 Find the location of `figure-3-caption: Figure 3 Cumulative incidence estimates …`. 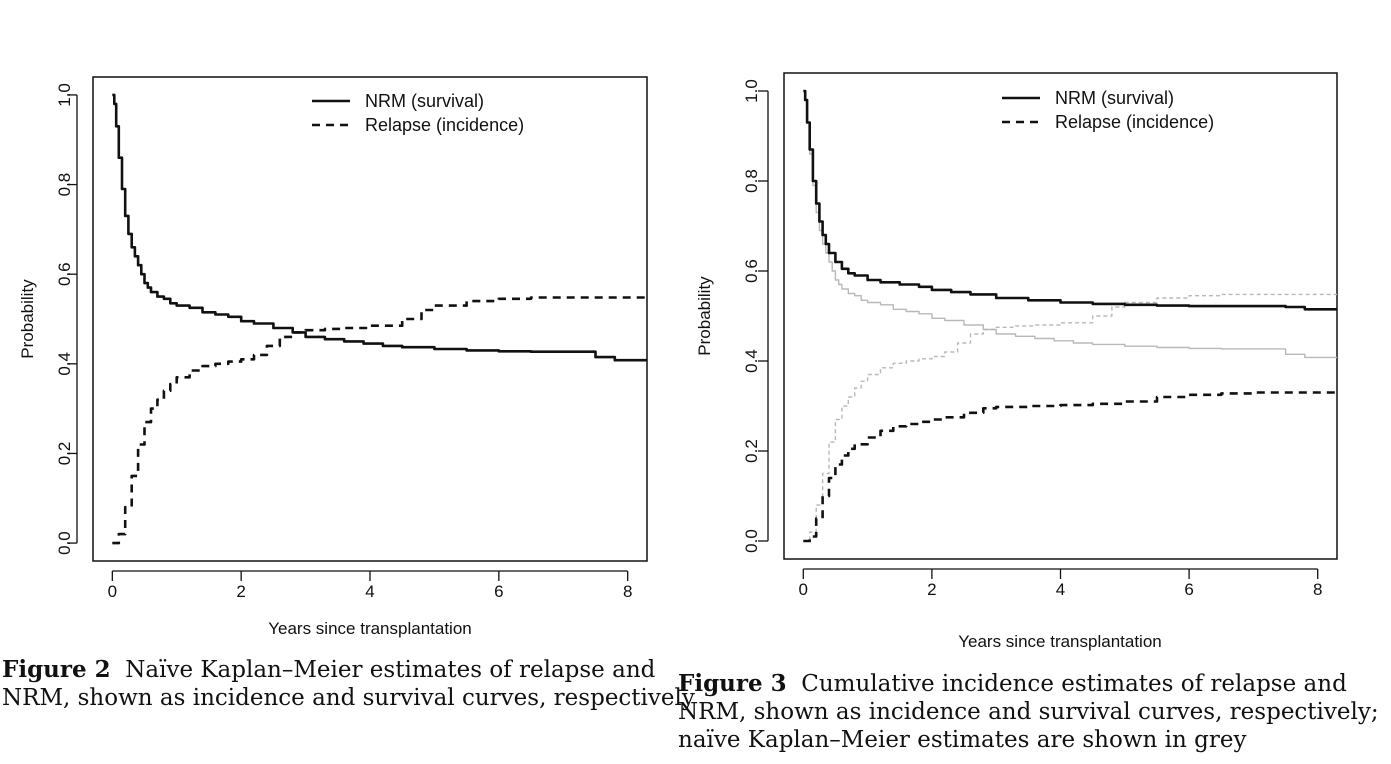

figure-3-caption: Figure 3 Cumulative incidence estimates … is located at coordinates (1028, 712).